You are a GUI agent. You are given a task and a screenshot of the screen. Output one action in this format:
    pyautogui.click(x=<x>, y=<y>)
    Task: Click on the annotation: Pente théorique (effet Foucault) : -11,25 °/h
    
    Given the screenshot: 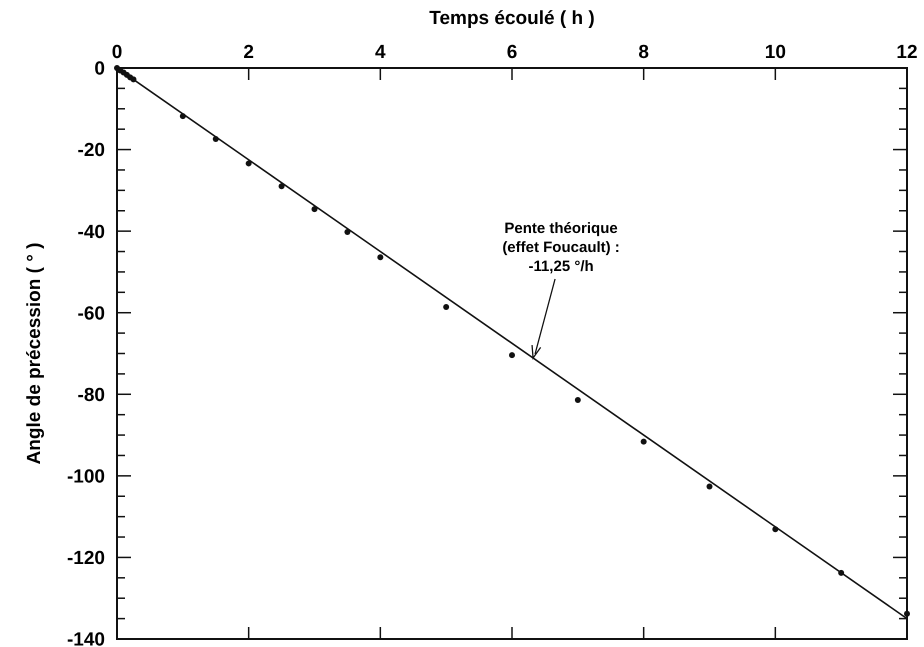 What is the action you would take?
    pyautogui.click(x=561, y=247)
    